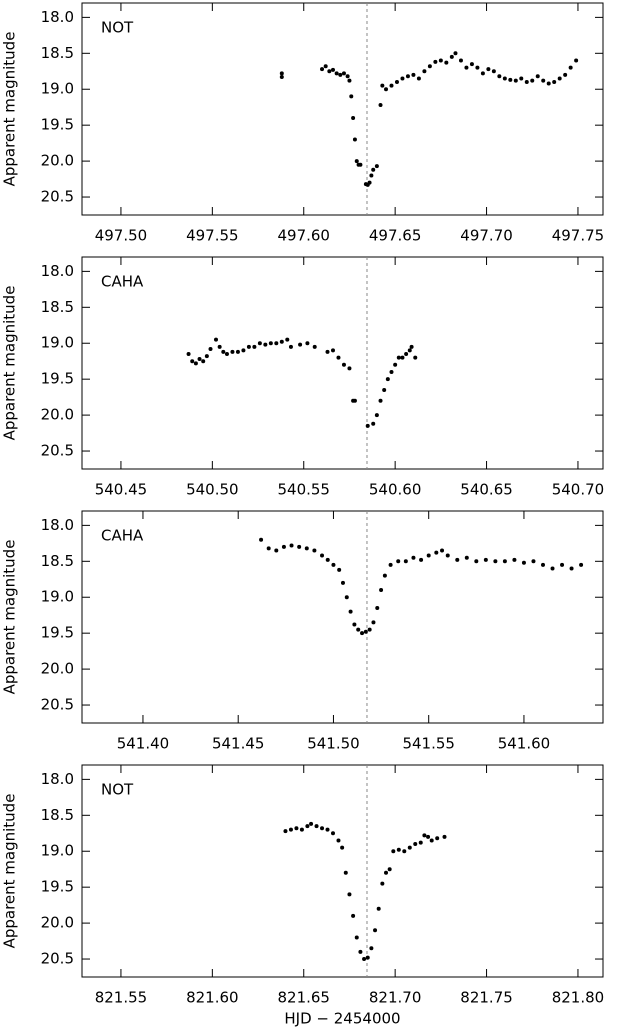  I want to click on x-tick-label: 821.70, so click(395, 998).